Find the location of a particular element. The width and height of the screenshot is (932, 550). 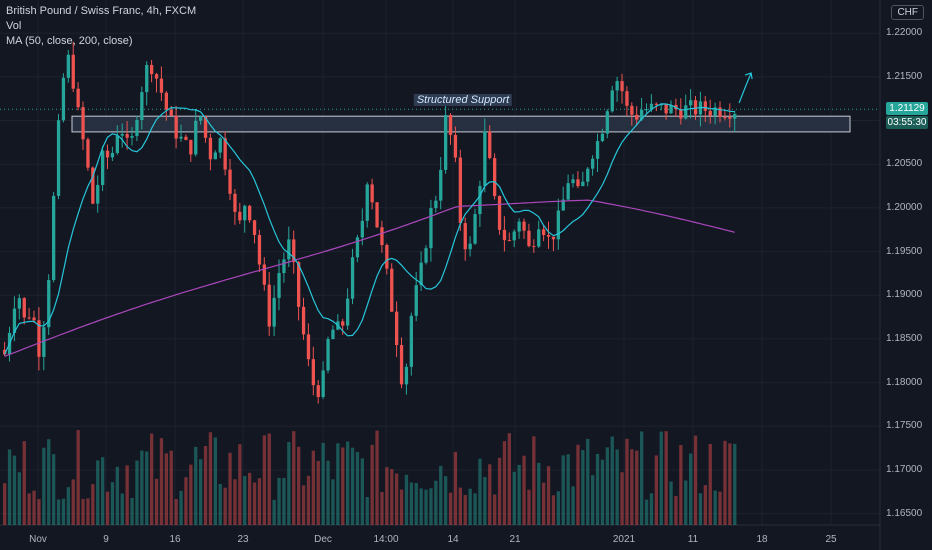

volume-bars is located at coordinates (370, 477).